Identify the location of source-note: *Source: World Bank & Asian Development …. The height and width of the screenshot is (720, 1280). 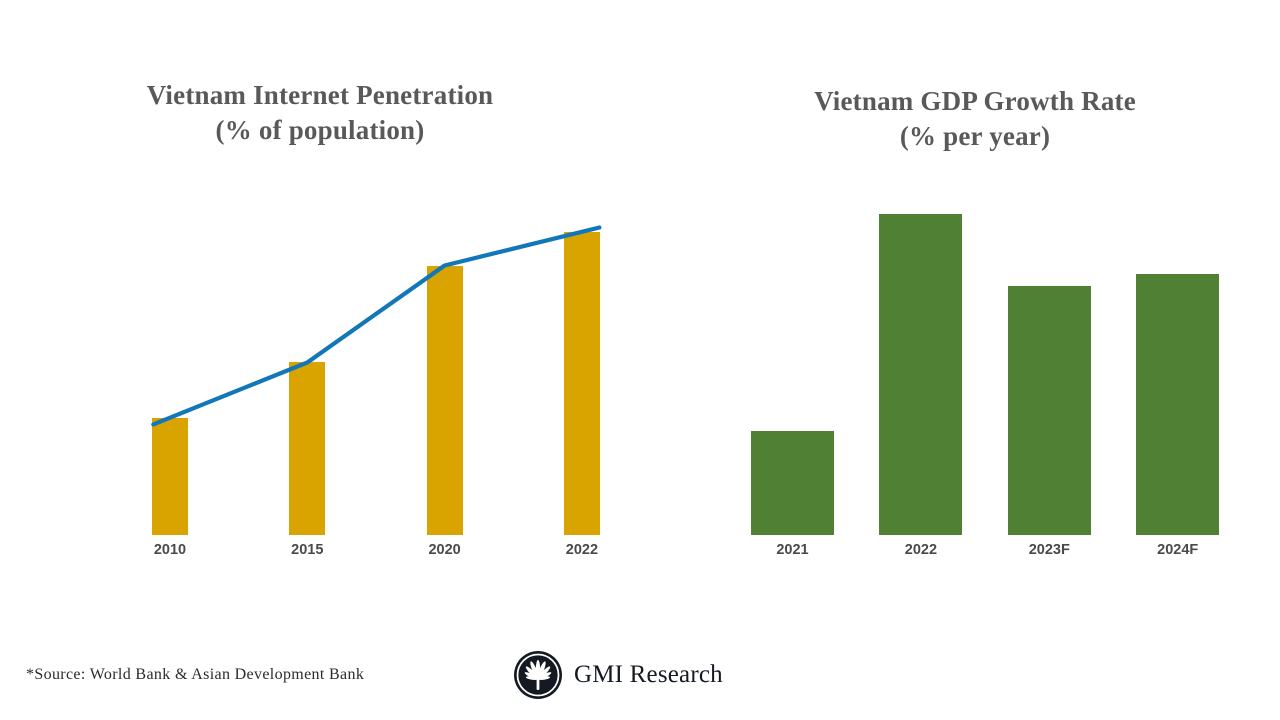
(195, 674).